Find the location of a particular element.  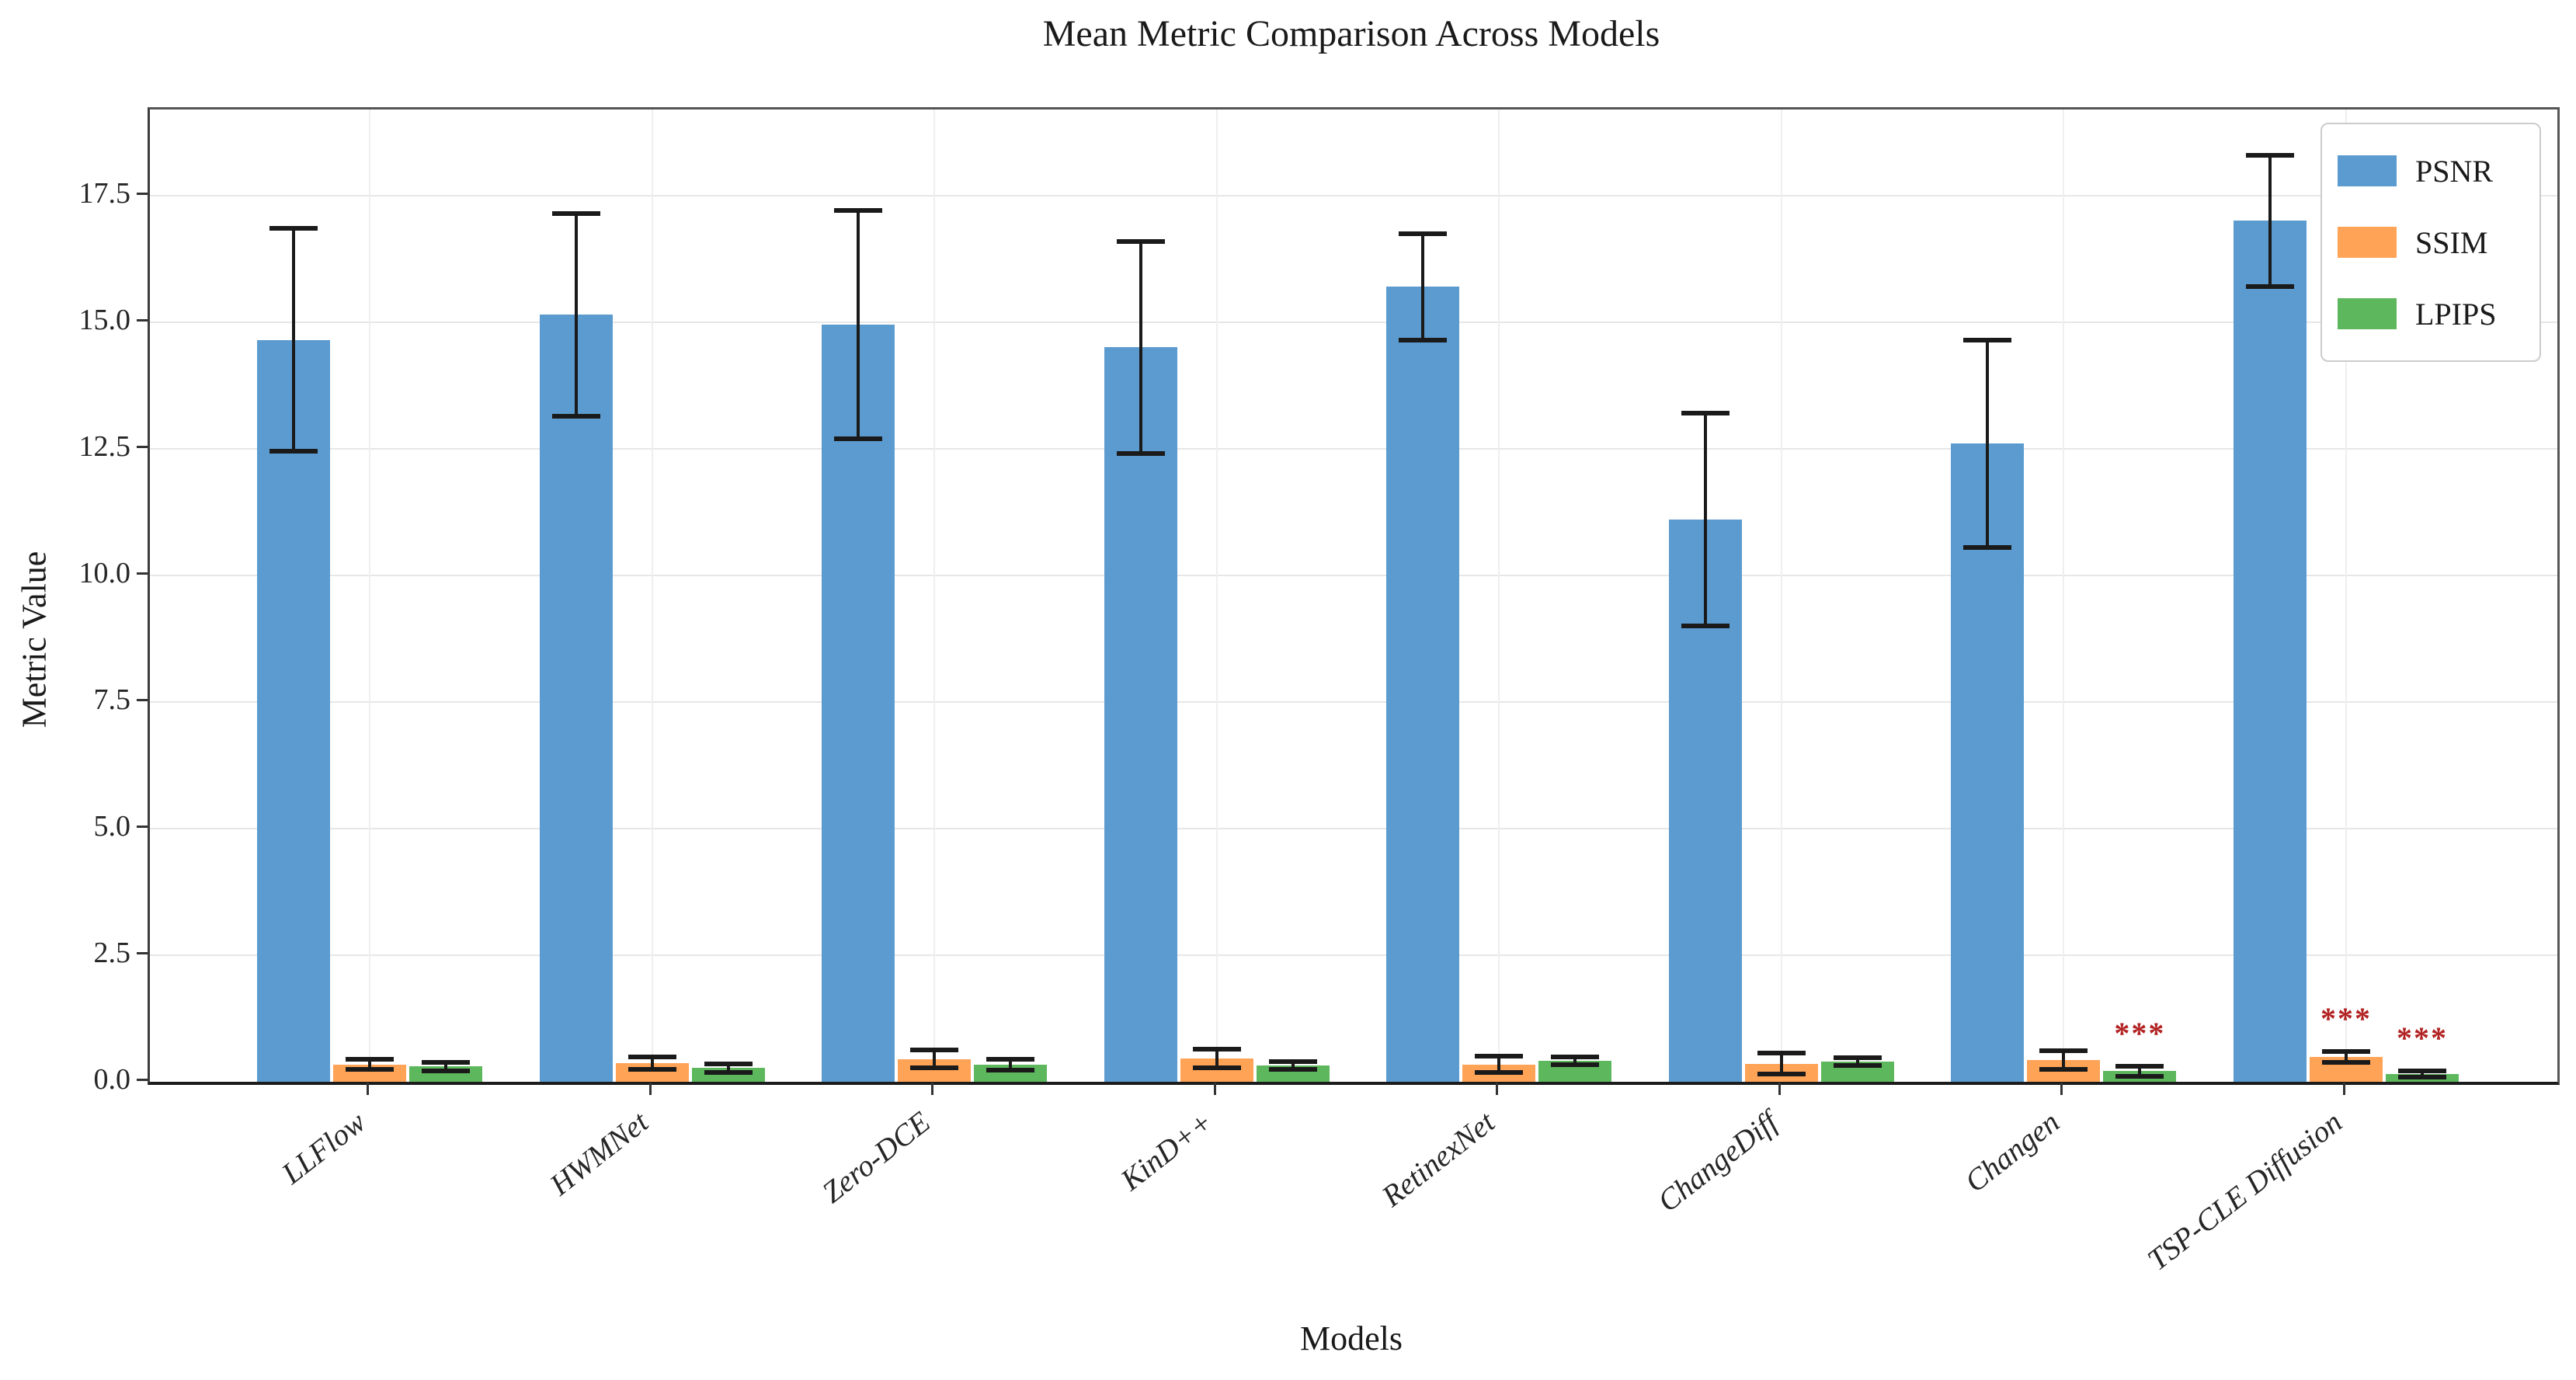

legend-label-ssim: SSIM is located at coordinates (2451, 242).